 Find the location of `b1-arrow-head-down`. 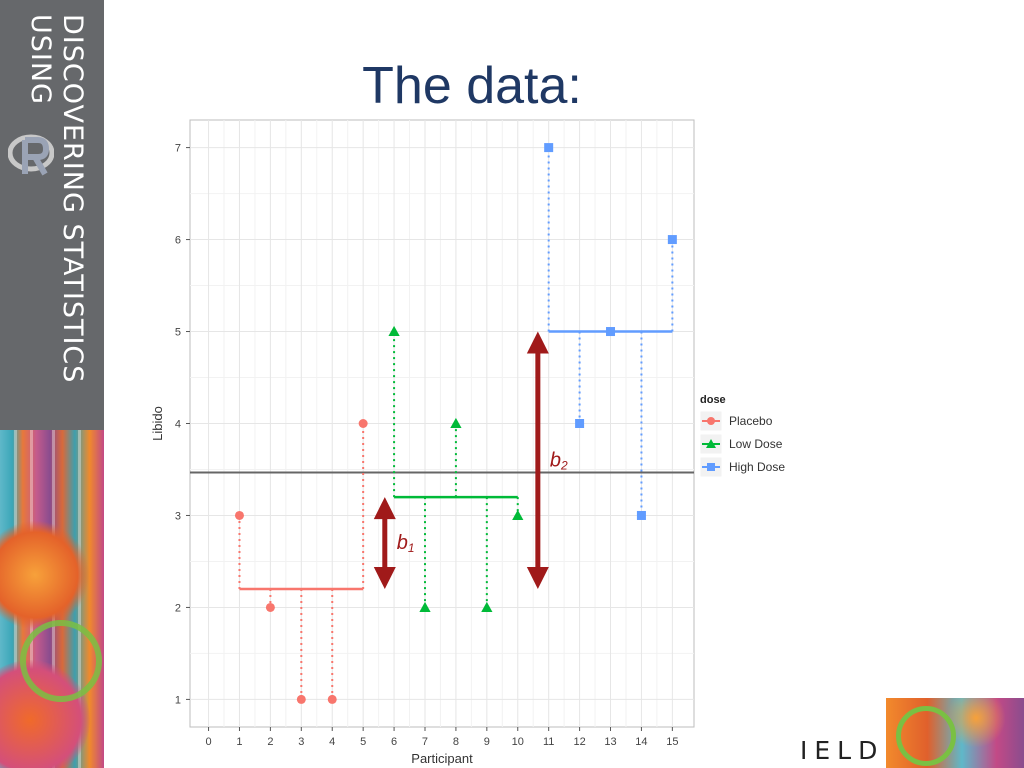

b1-arrow-head-down is located at coordinates (384, 578).